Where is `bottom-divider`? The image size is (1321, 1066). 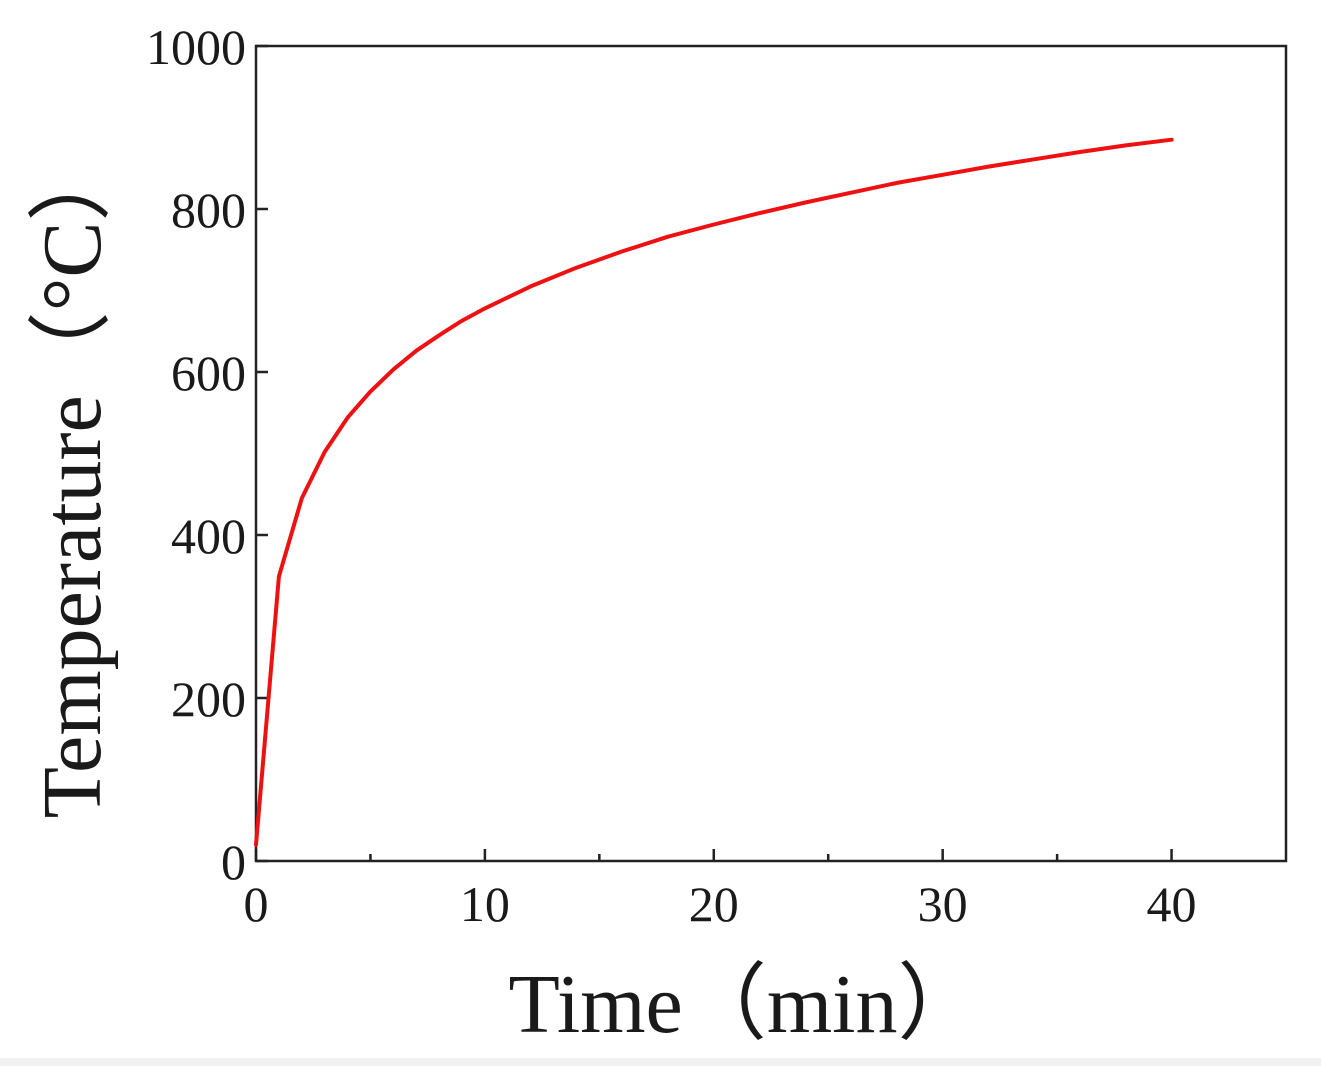 bottom-divider is located at coordinates (660, 1062).